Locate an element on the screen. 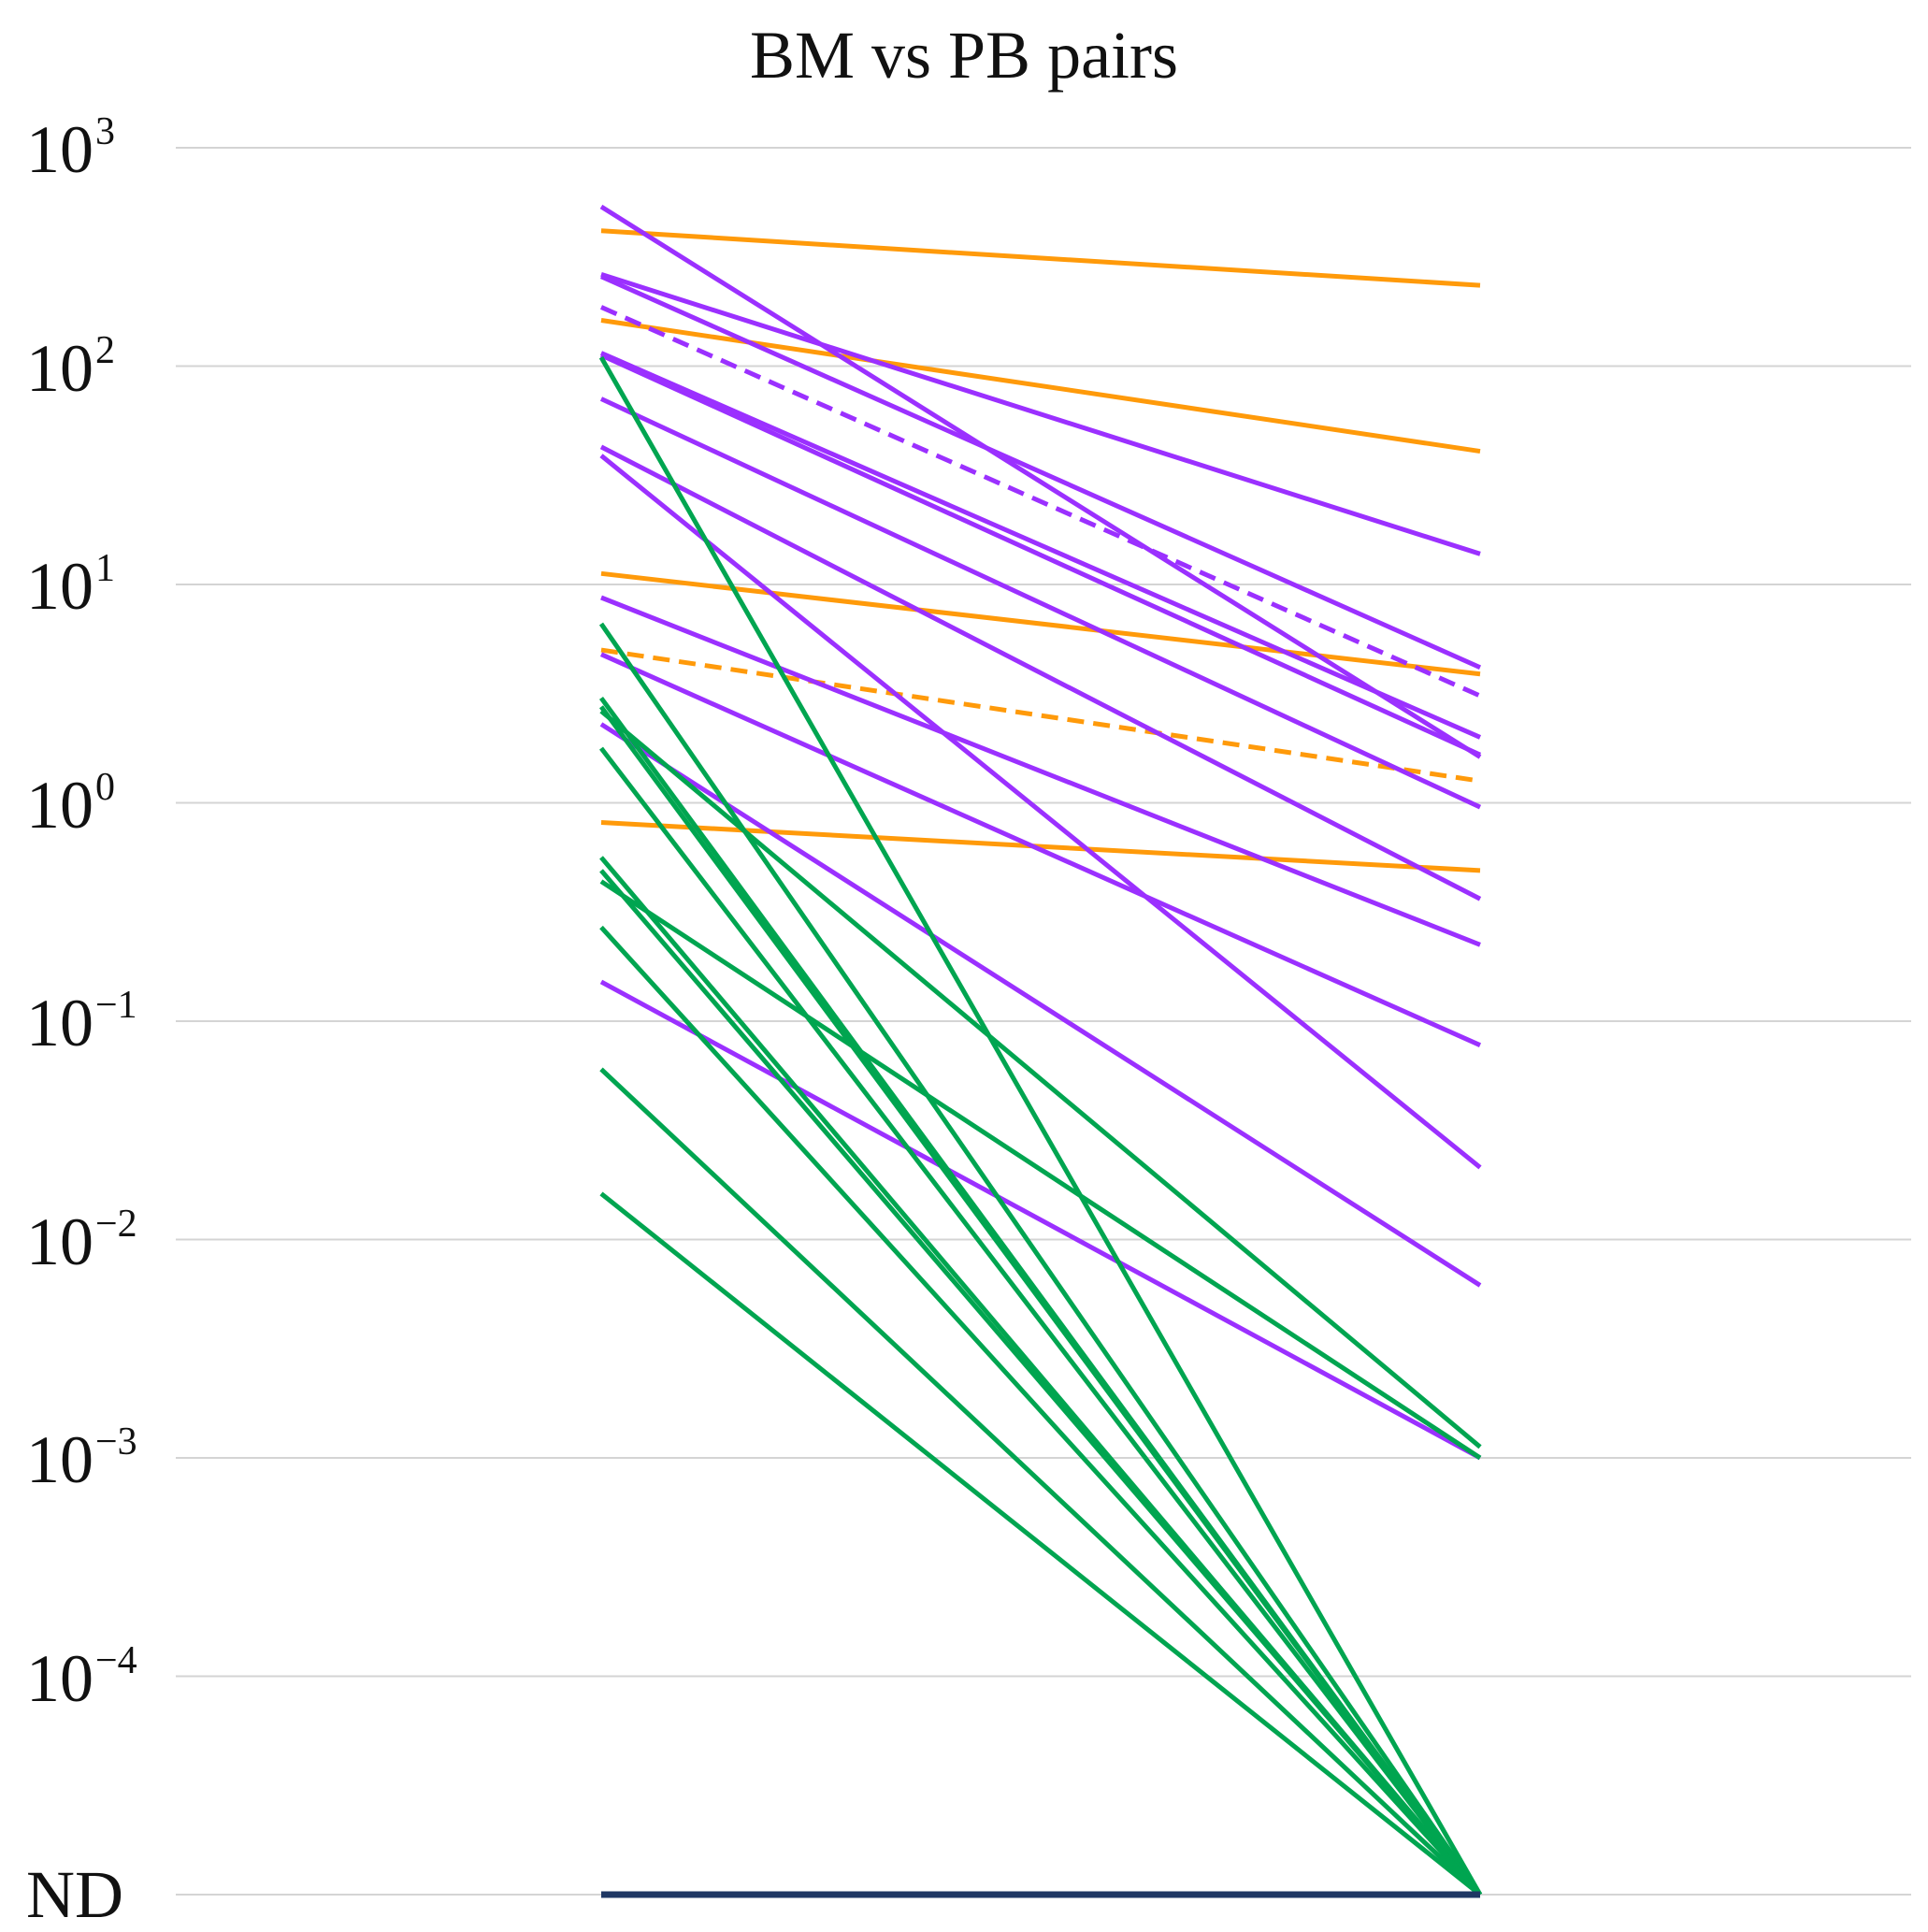 The image size is (1928, 1932). y-tick-label: 102 is located at coordinates (96, 366).